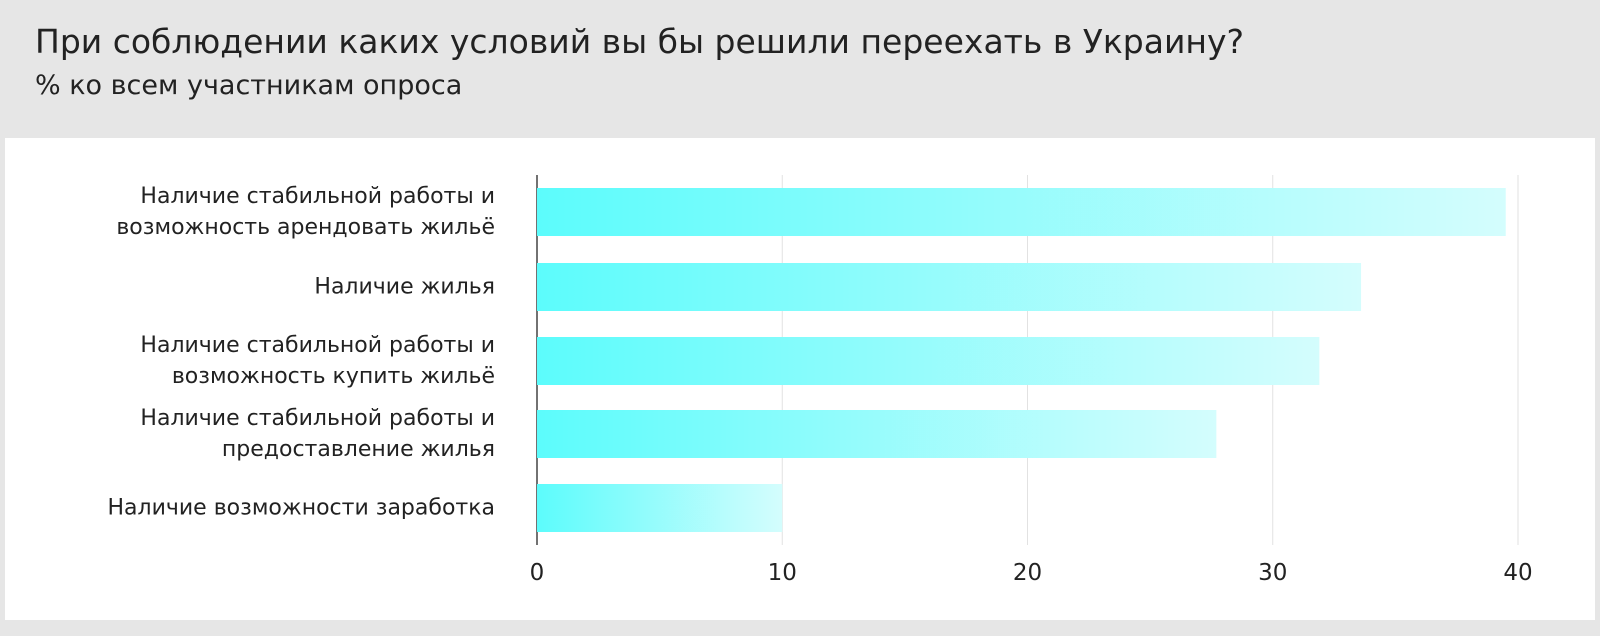 The image size is (1600, 636). I want to click on chart-subtitle: % ко всем участникам опроса, so click(249, 85).